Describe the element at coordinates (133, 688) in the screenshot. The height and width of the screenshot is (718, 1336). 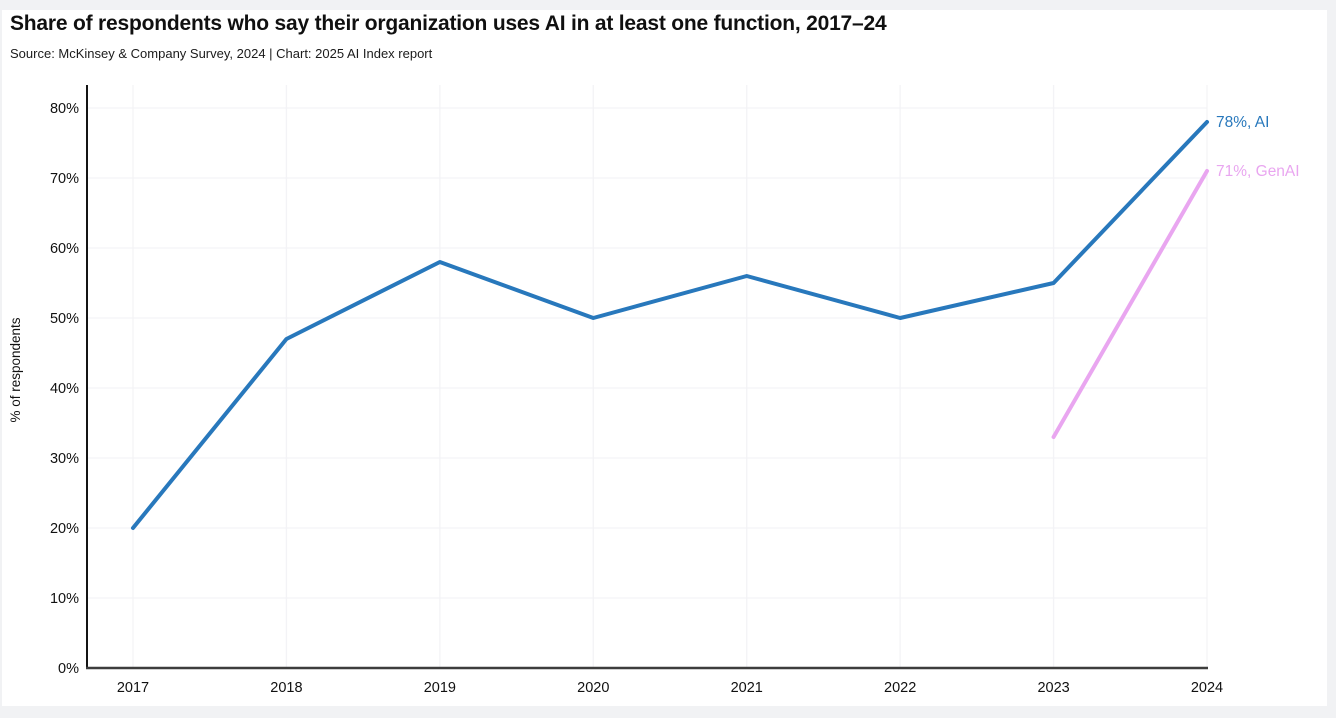
I see `x-tick-label: 2017` at that location.